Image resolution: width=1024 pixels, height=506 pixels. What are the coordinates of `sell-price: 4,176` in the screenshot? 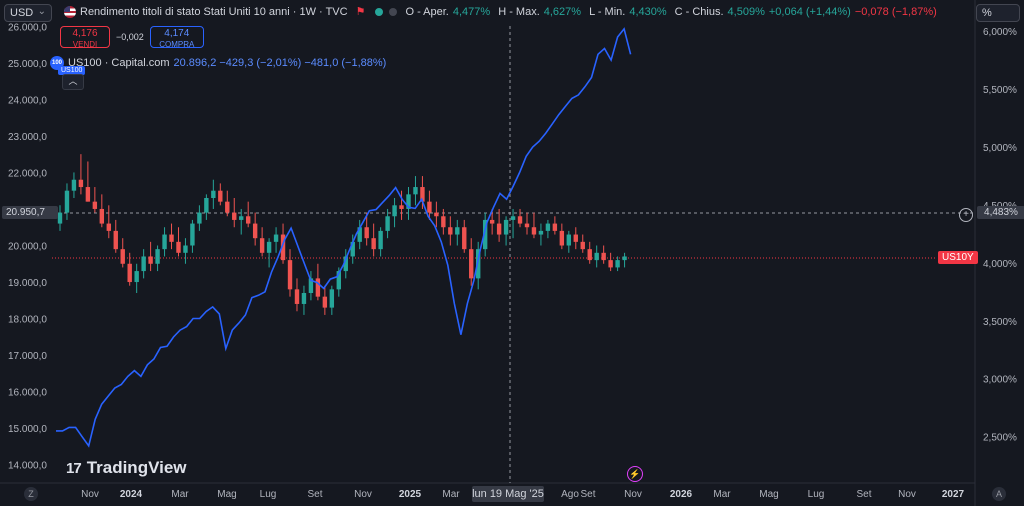 It's located at (85, 33).